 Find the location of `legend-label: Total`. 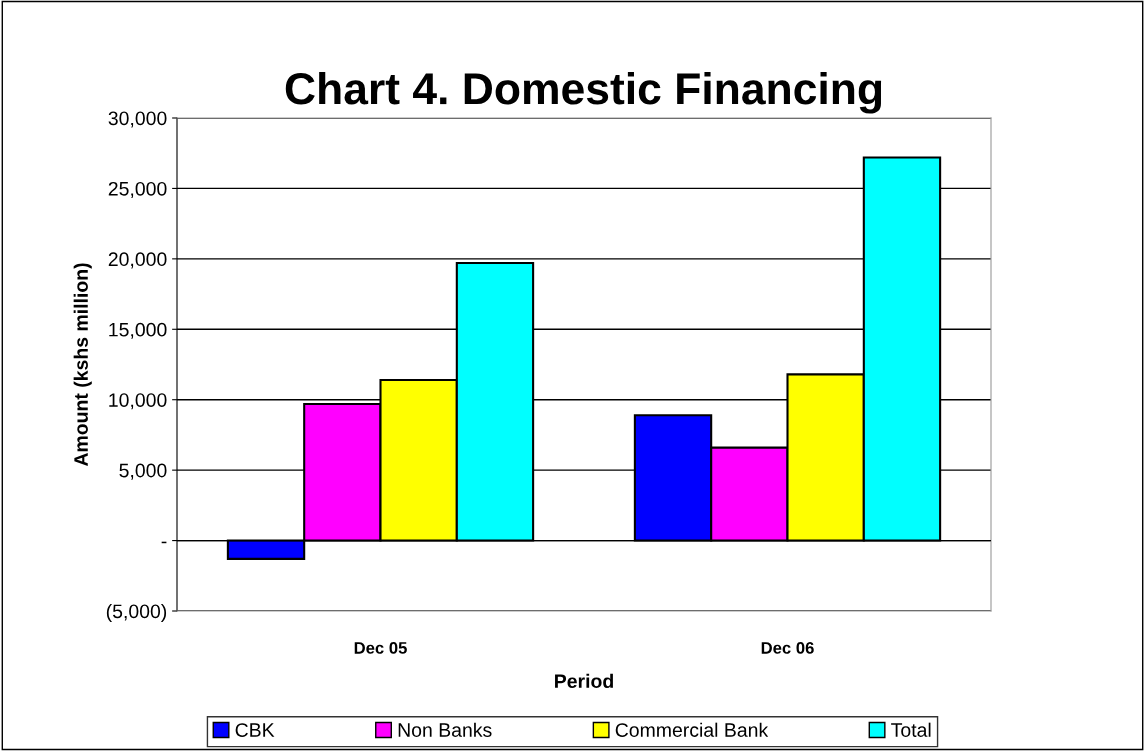

legend-label: Total is located at coordinates (911, 729).